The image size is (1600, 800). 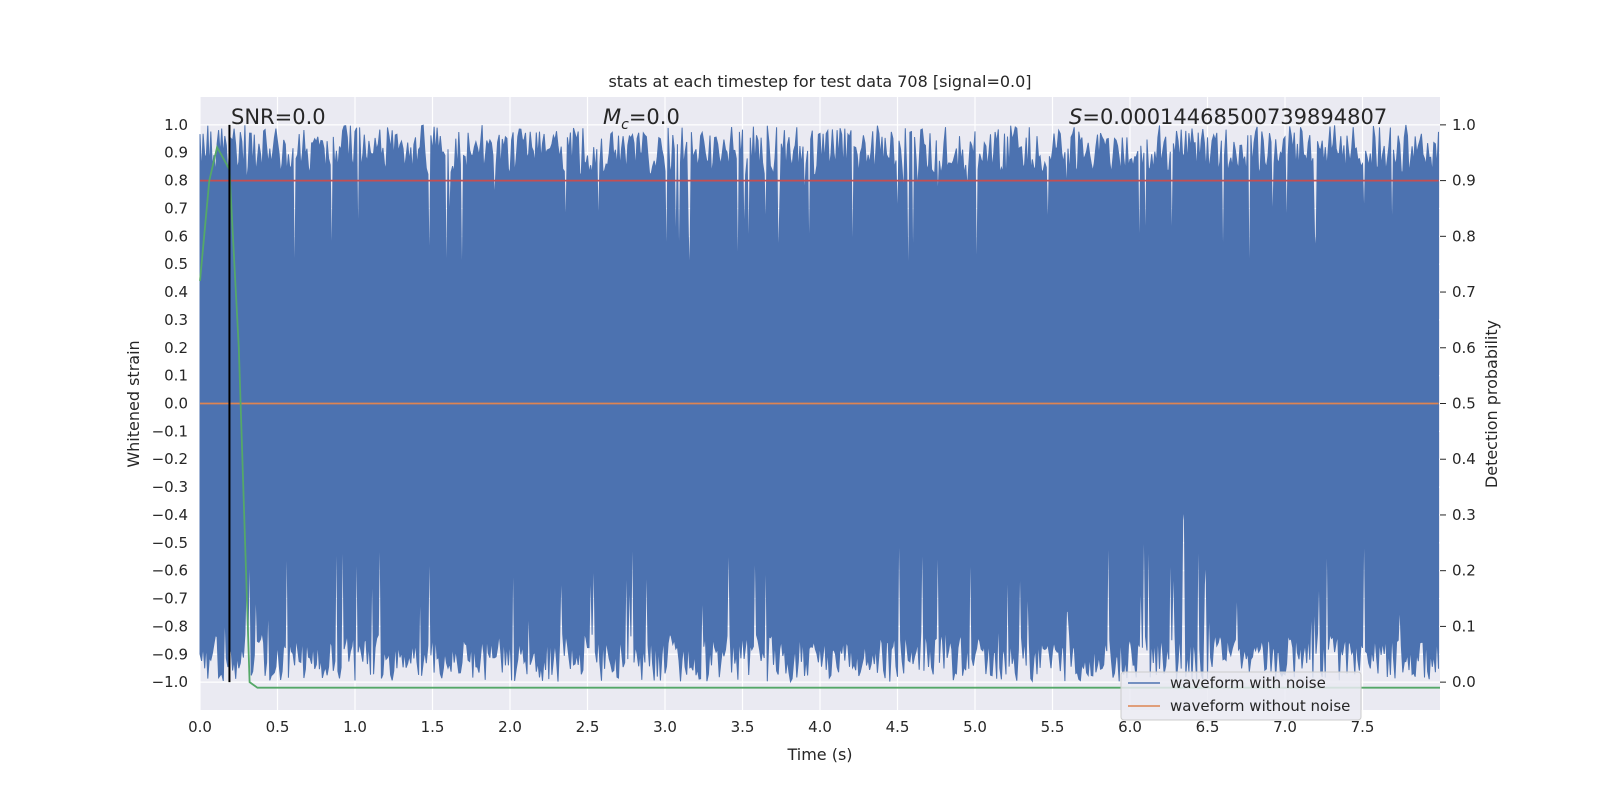 I want to click on y-tick-label: 0.6, so click(x=176, y=236).